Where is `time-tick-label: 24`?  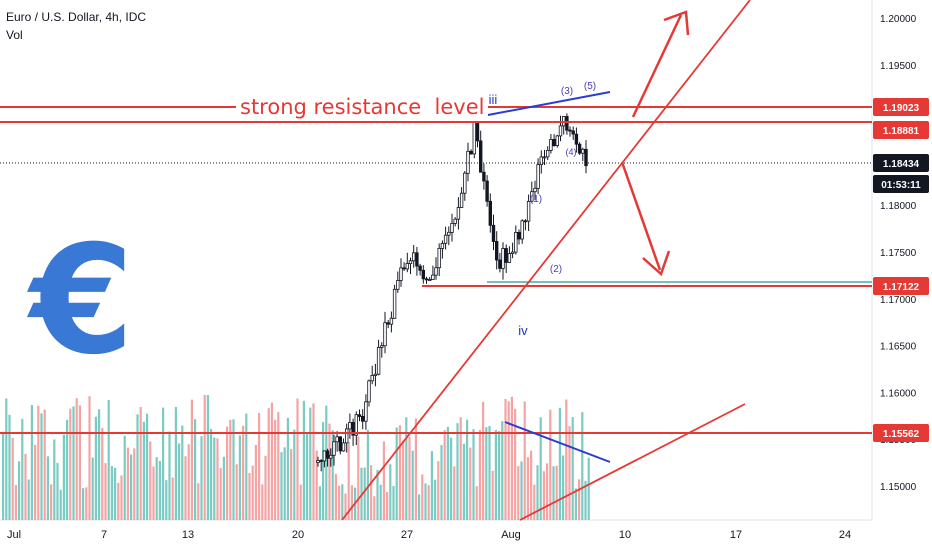 time-tick-label: 24 is located at coordinates (845, 535).